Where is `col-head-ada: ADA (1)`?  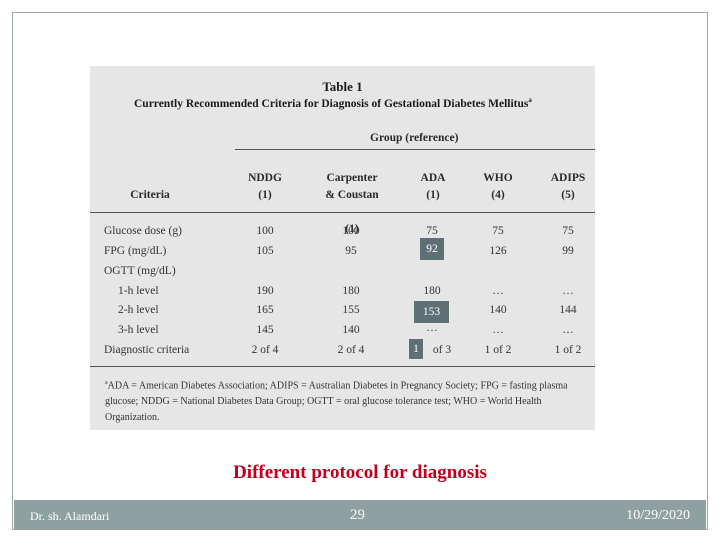
col-head-ada: ADA (1) is located at coordinates (433, 186).